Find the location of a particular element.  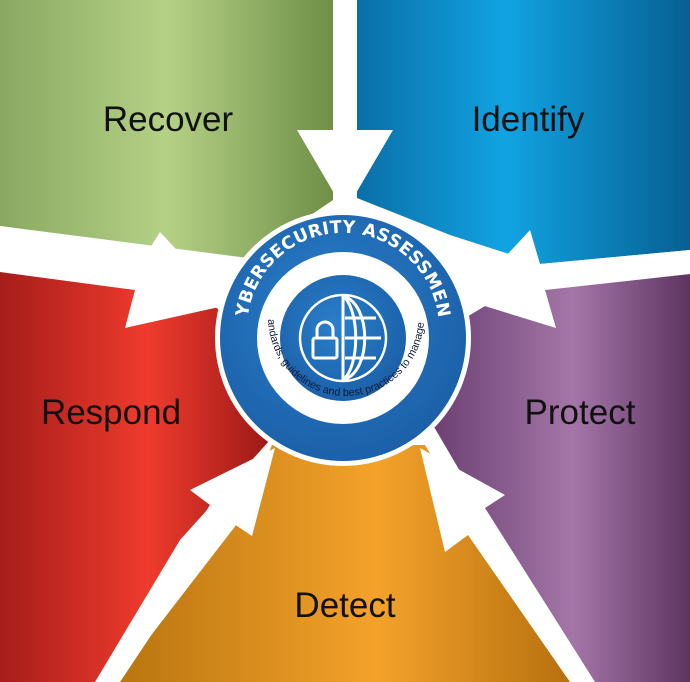

lock-globe-icon is located at coordinates (343, 338).